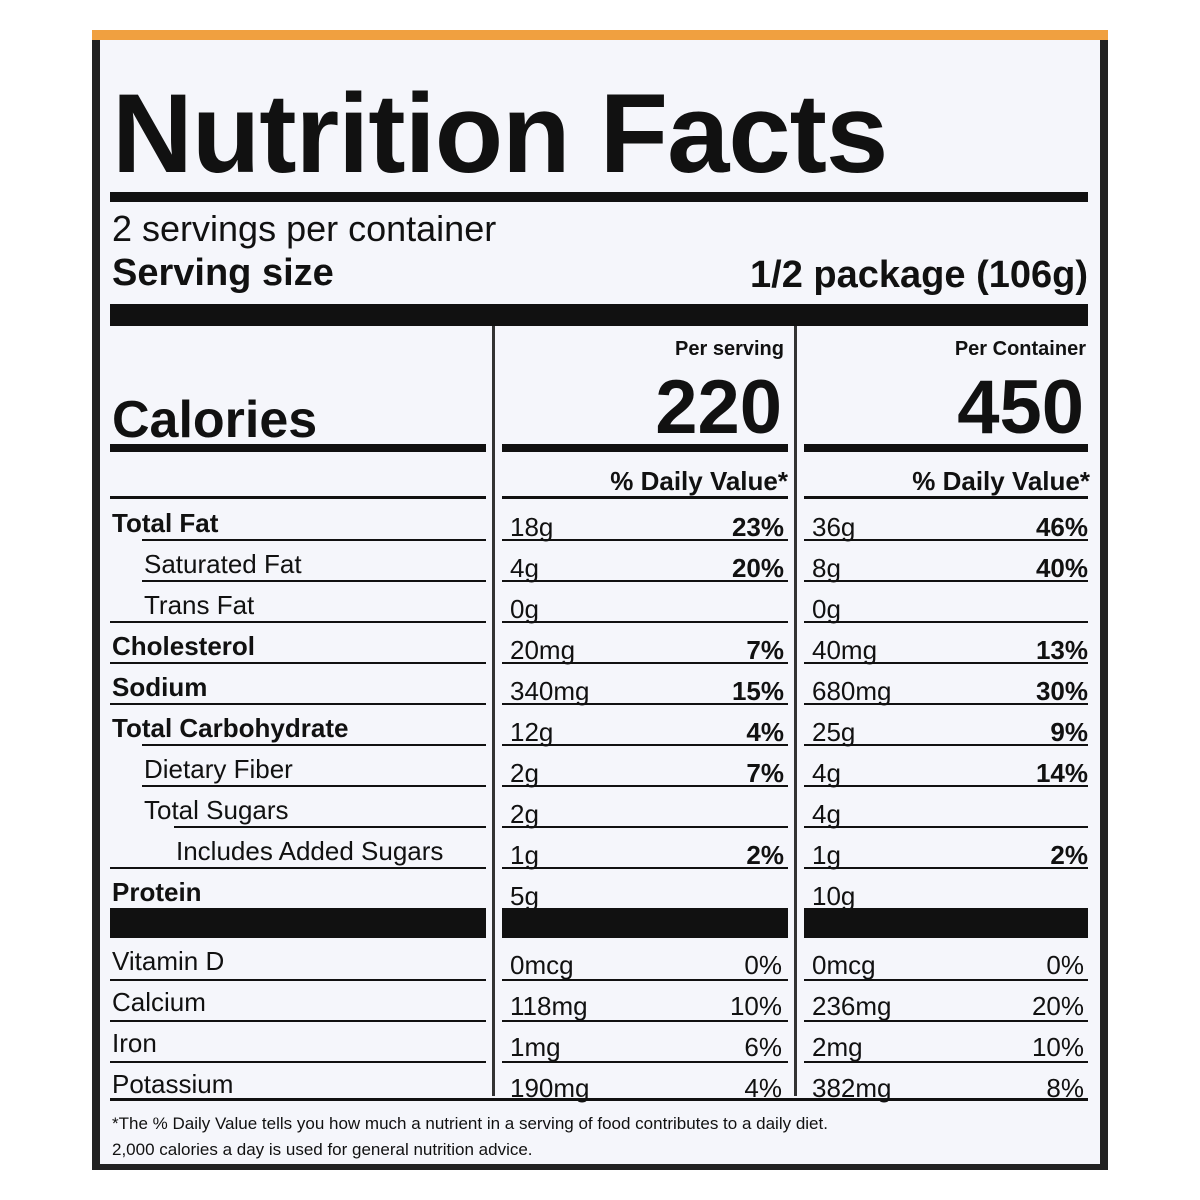 The width and height of the screenshot is (1200, 1200). I want to click on nutrient-serving-amount: 5g, so click(524, 896).